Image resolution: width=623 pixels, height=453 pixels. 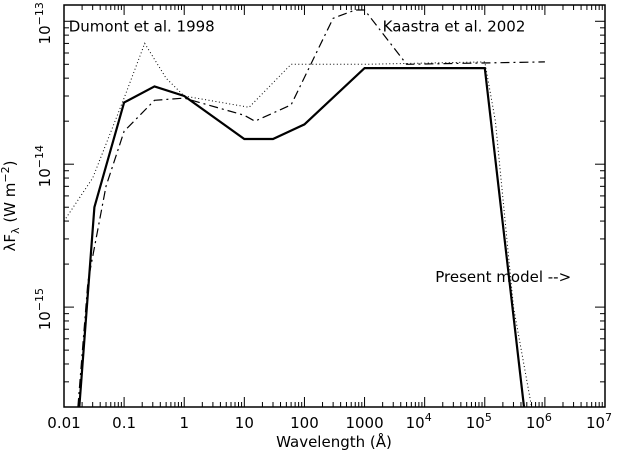 What do you see at coordinates (503, 277) in the screenshot?
I see `chart-annotation: Present model -->` at bounding box center [503, 277].